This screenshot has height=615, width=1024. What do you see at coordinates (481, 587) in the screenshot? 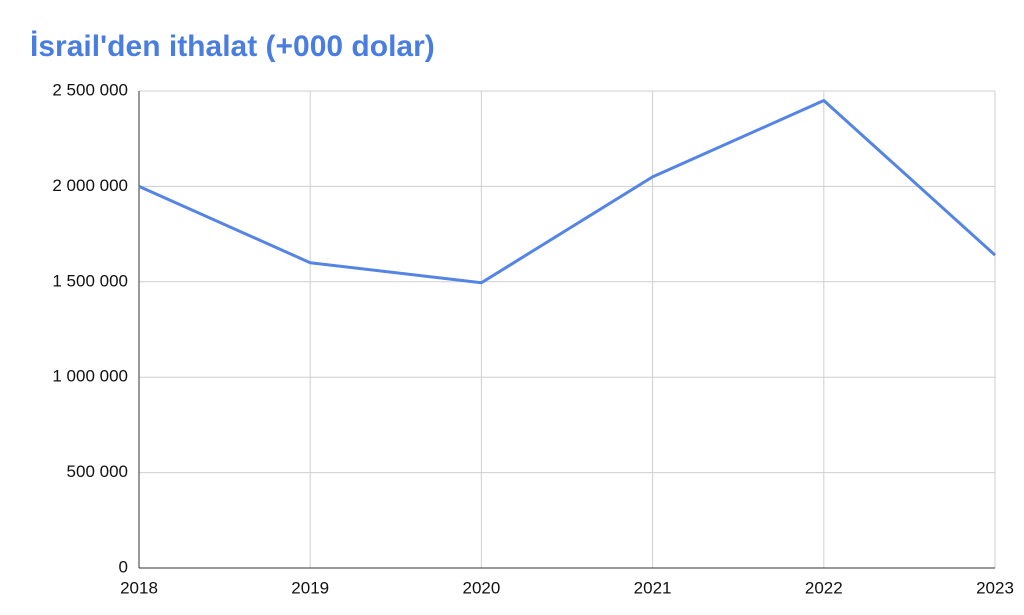
I see `x-tick-label: 2020` at bounding box center [481, 587].